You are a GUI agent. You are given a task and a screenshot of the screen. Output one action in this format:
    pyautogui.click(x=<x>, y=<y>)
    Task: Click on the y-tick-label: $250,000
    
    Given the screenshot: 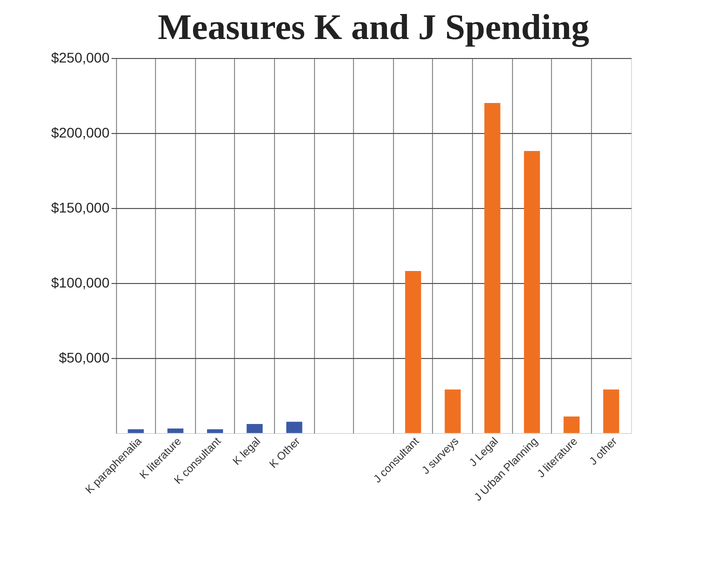 What is the action you would take?
    pyautogui.click(x=80, y=58)
    